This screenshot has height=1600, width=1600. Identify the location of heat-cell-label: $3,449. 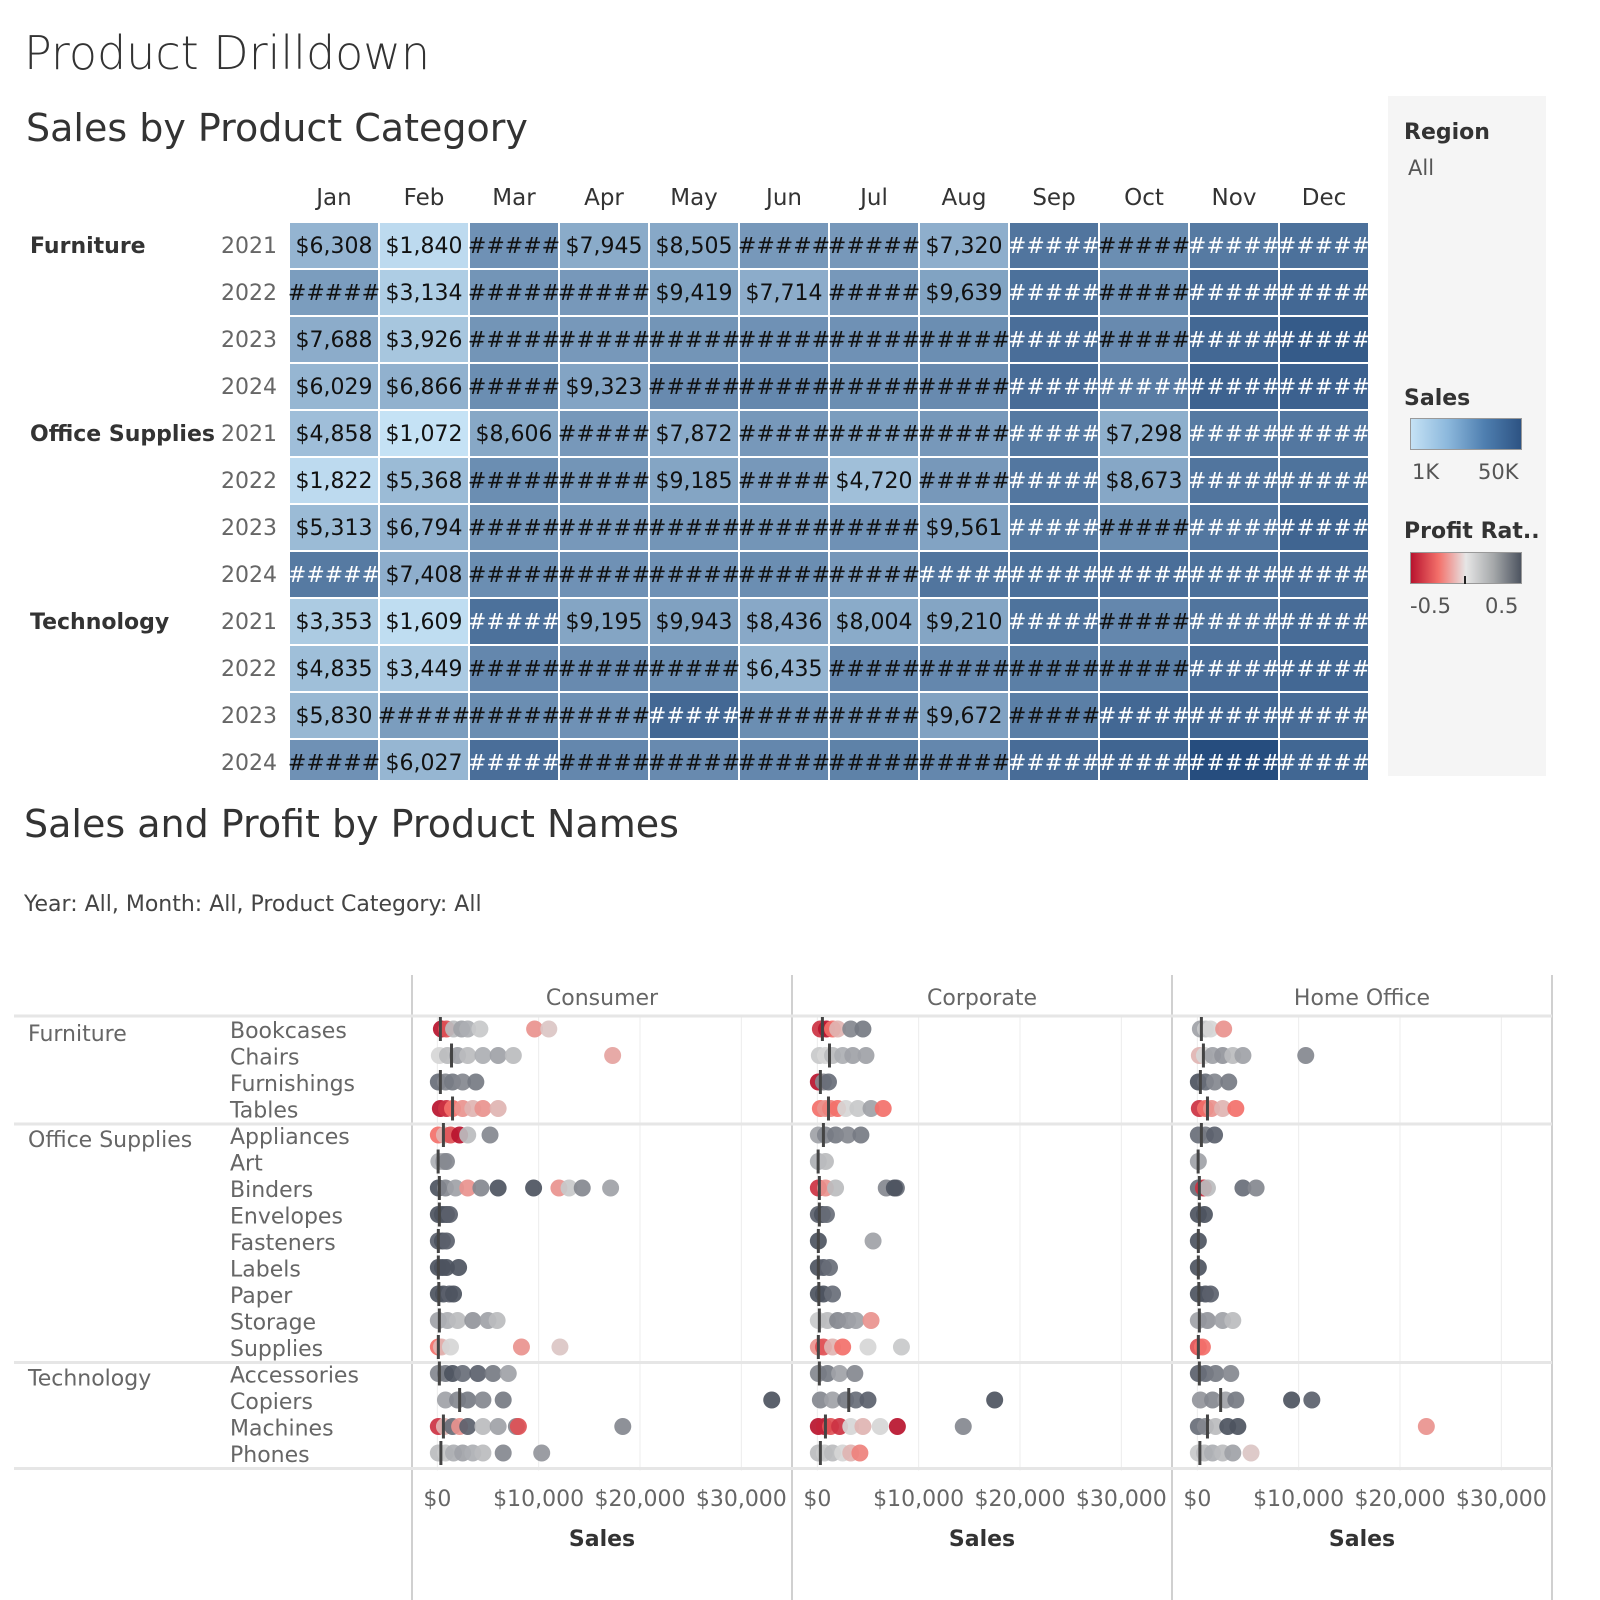
(424, 669).